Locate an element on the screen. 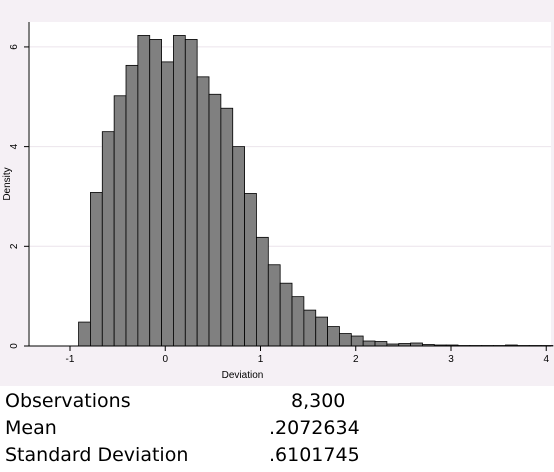  stat-value: .6101745 is located at coordinates (314, 455).